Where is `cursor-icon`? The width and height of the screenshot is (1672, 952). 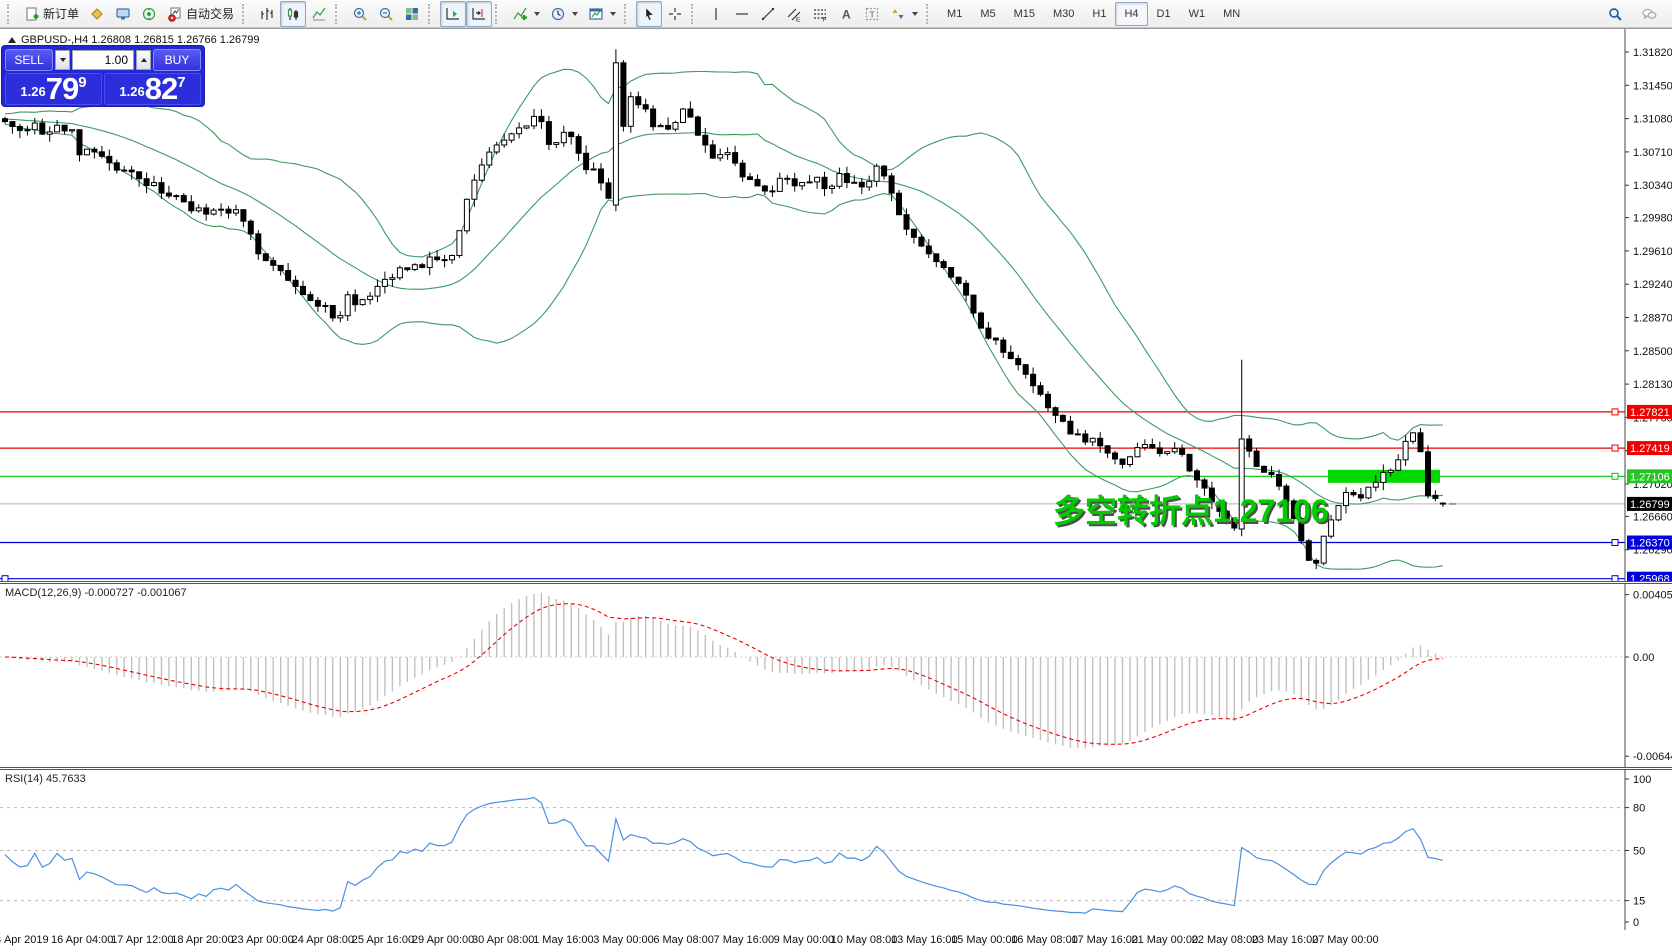
cursor-icon is located at coordinates (649, 14).